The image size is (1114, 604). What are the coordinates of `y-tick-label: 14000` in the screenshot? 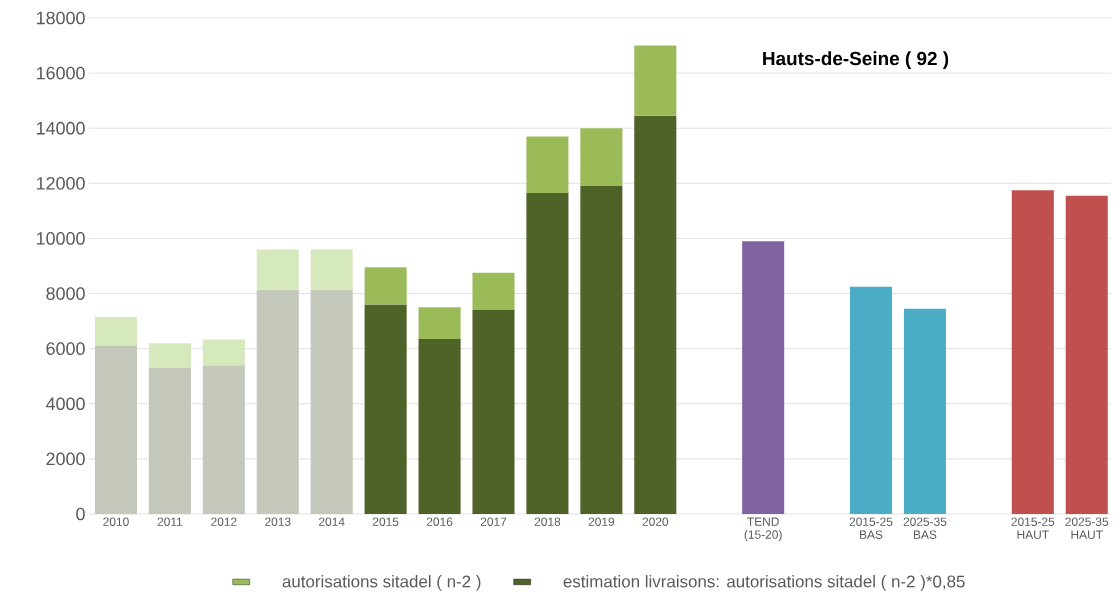 It's located at (60, 128).